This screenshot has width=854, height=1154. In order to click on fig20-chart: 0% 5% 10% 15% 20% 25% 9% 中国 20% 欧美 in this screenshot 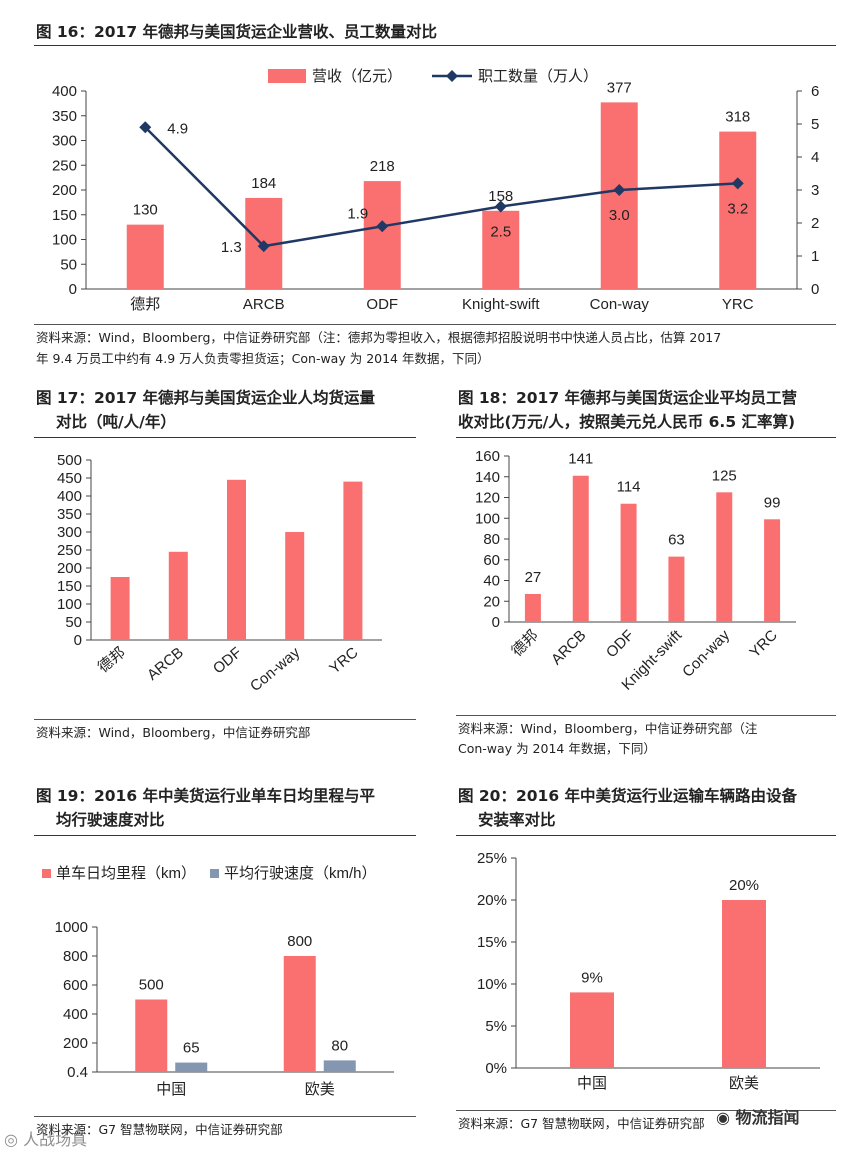, I will do `click(648, 971)`.